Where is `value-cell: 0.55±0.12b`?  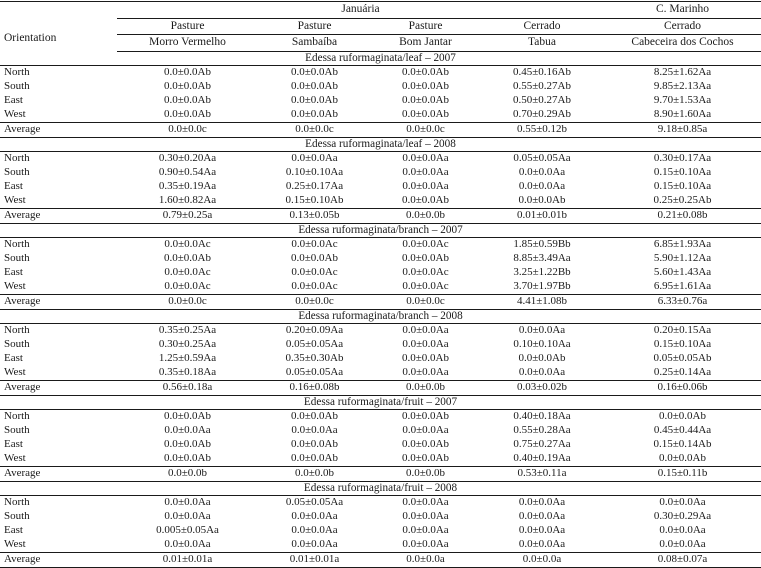
value-cell: 0.55±0.12b is located at coordinates (542, 129).